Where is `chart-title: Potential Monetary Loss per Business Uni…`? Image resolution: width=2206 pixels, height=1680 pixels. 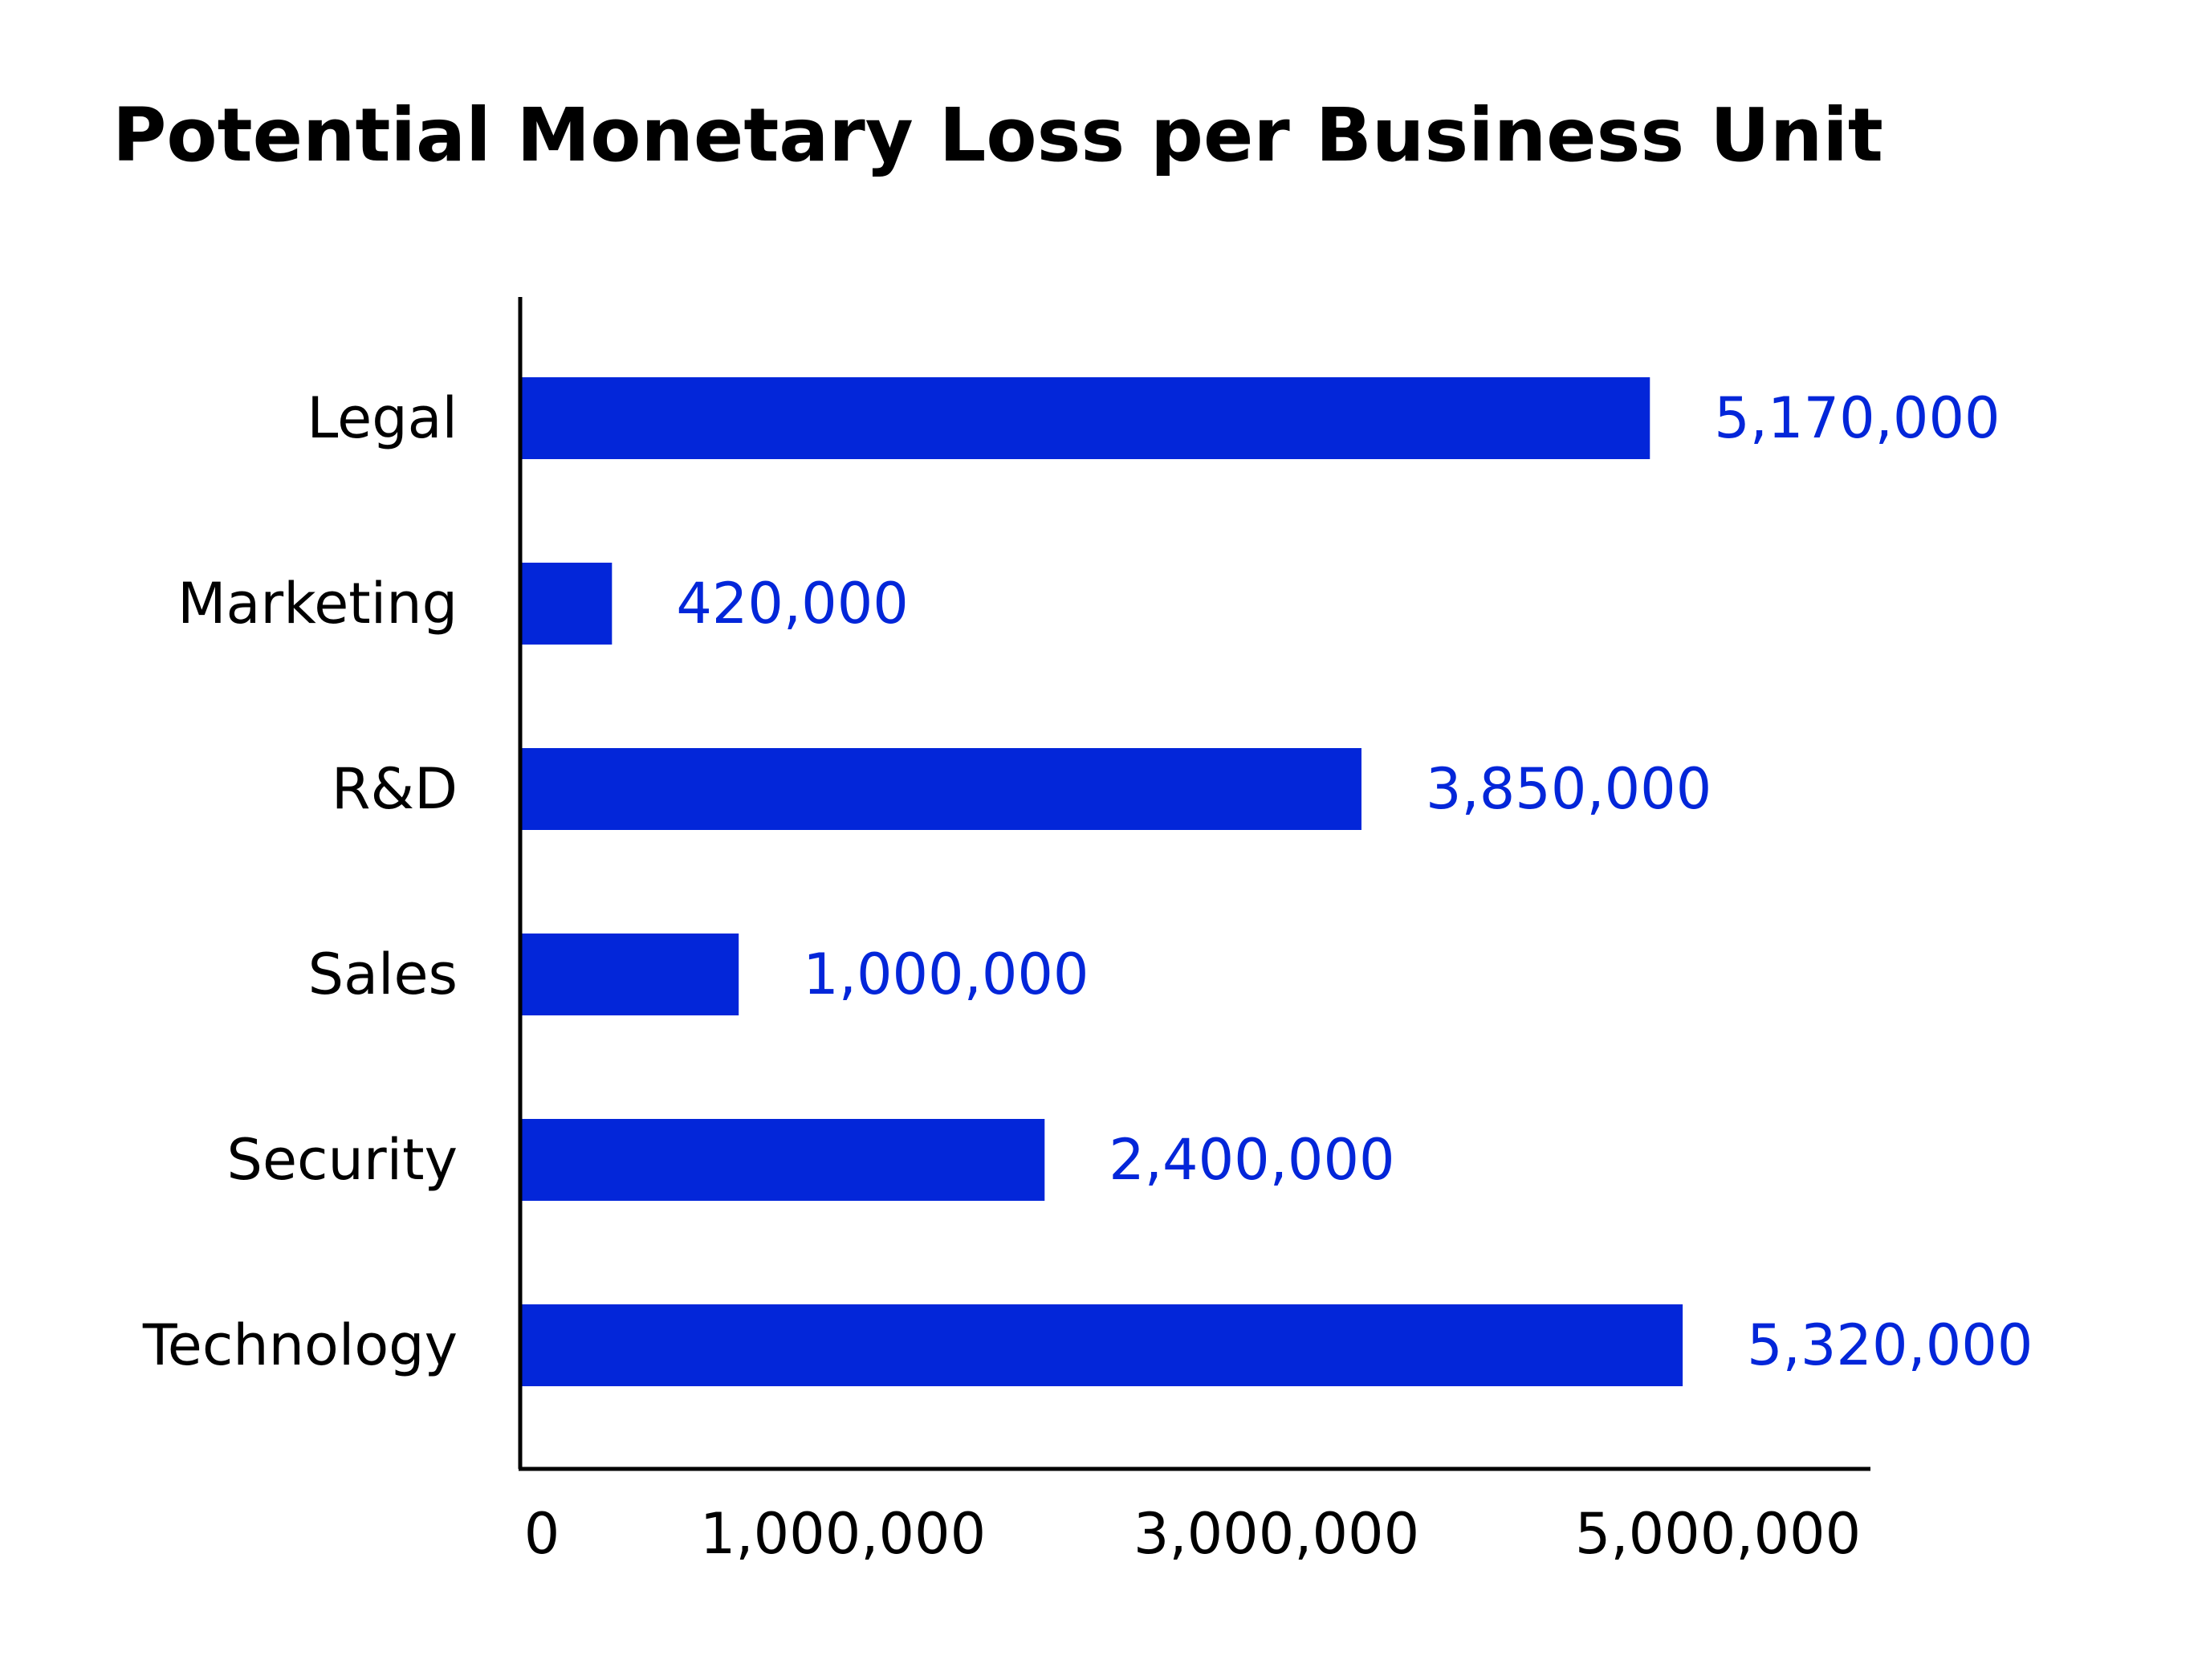
chart-title: Potential Monetary Loss per Business Uni… is located at coordinates (997, 135).